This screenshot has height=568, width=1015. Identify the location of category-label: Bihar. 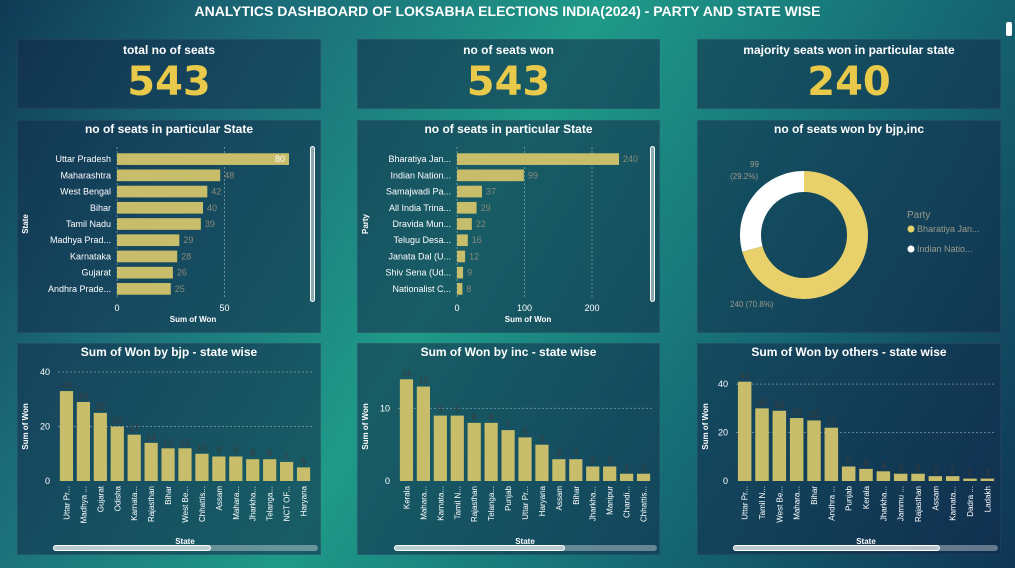
(168, 495).